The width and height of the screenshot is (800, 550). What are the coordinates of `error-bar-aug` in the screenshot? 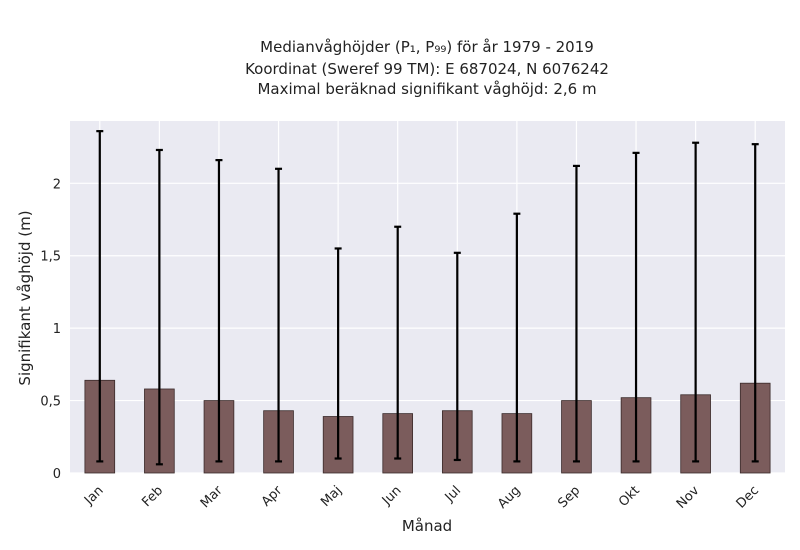 It's located at (517, 337).